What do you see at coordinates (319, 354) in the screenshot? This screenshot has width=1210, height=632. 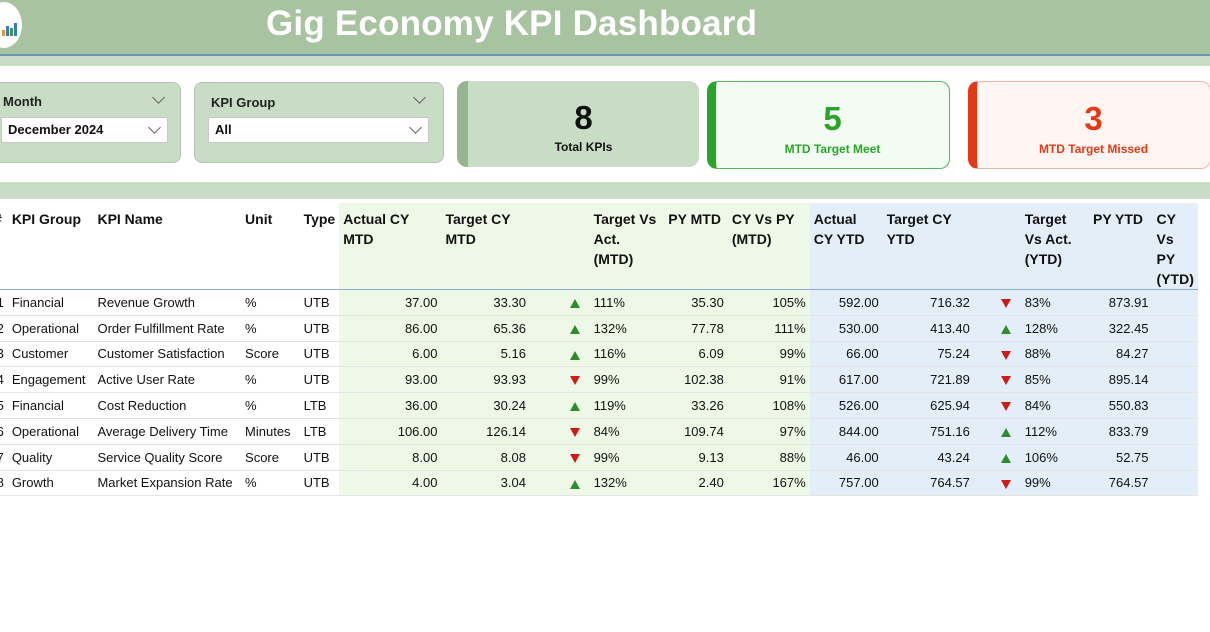 I see `type-cell: UTB` at bounding box center [319, 354].